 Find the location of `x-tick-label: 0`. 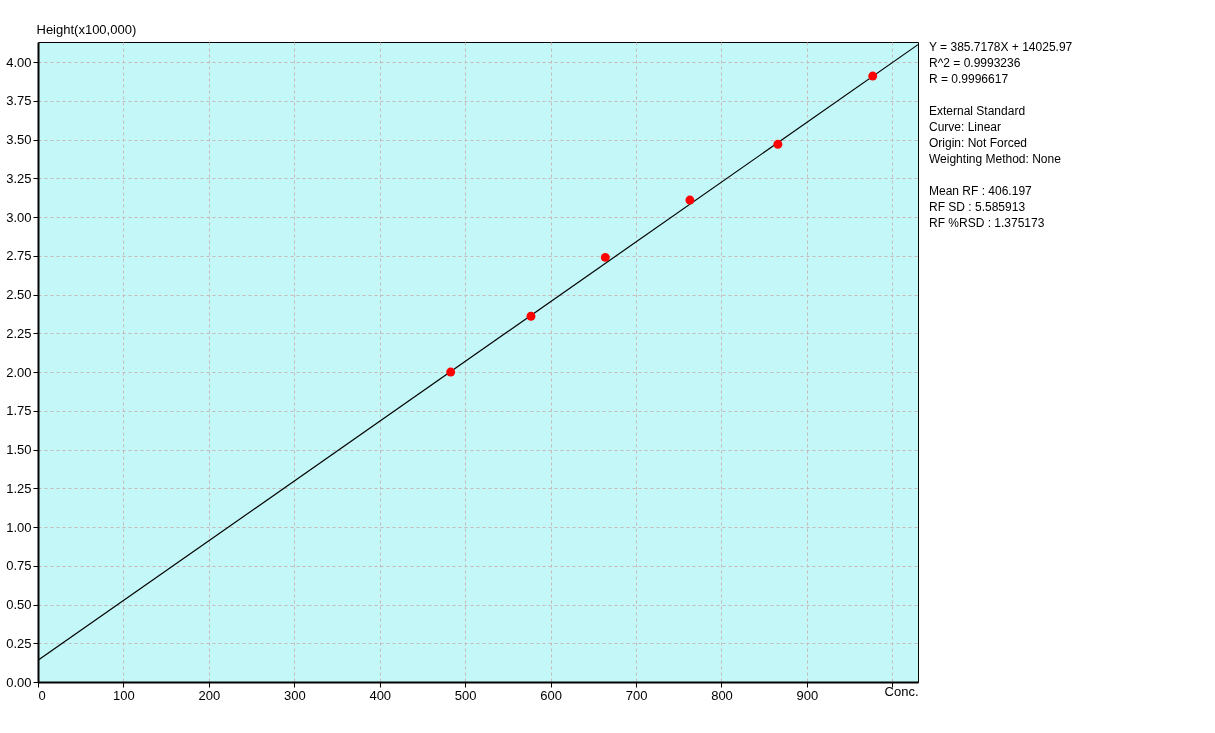

x-tick-label: 0 is located at coordinates (42, 695).